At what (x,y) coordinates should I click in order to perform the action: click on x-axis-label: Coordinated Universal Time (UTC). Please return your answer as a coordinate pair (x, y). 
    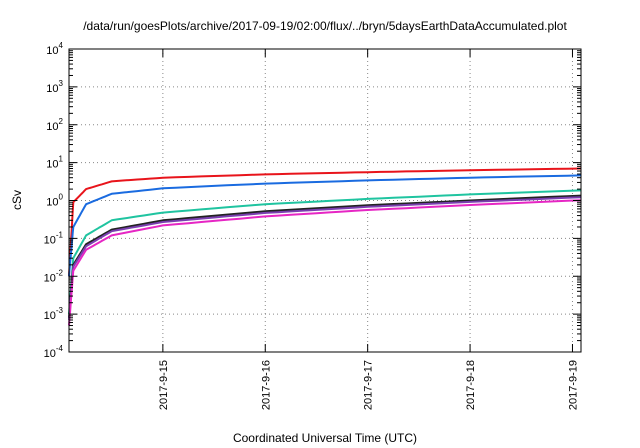
    Looking at the image, I should click on (325, 438).